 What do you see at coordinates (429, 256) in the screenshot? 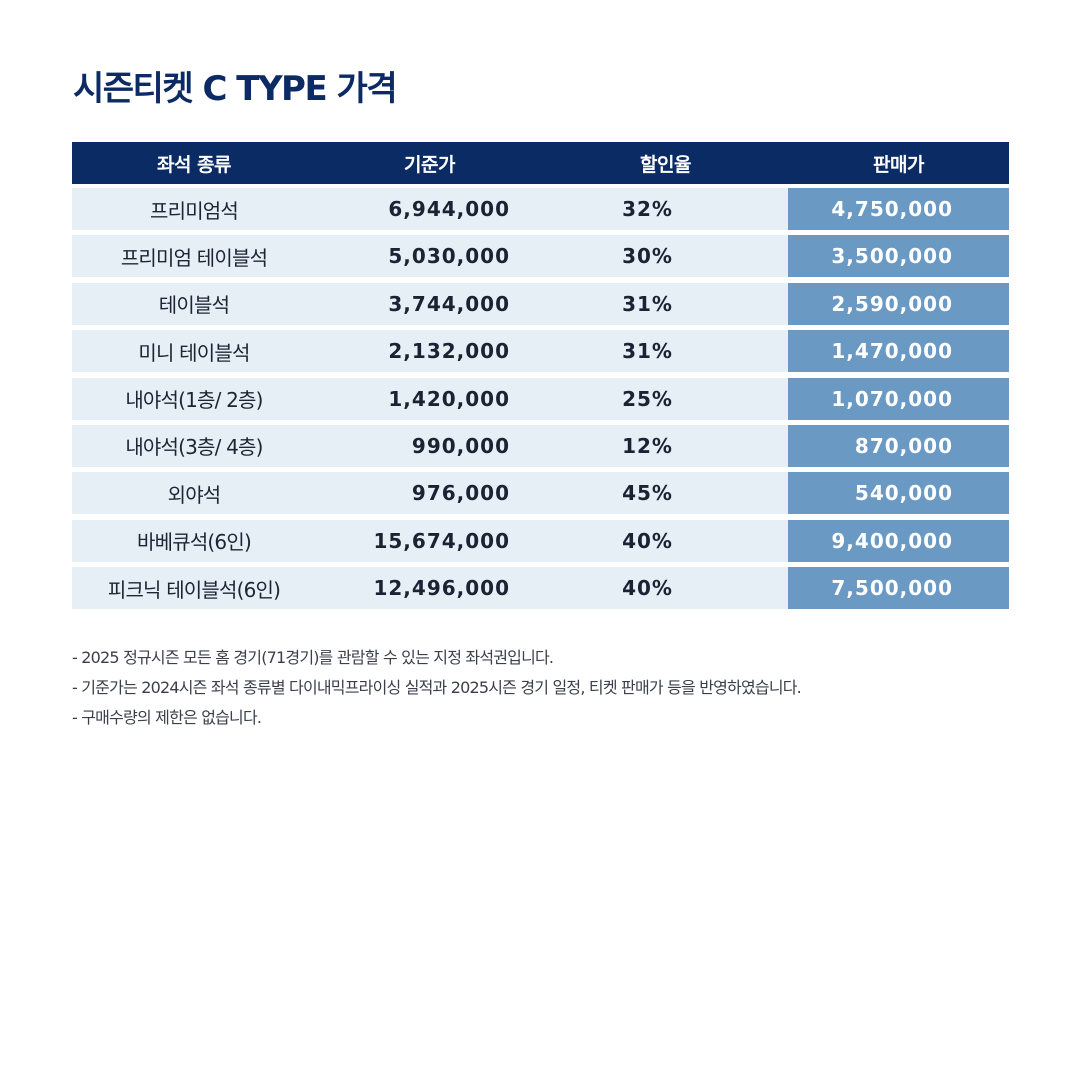
I see `base-price-cell: 5,030,000` at bounding box center [429, 256].